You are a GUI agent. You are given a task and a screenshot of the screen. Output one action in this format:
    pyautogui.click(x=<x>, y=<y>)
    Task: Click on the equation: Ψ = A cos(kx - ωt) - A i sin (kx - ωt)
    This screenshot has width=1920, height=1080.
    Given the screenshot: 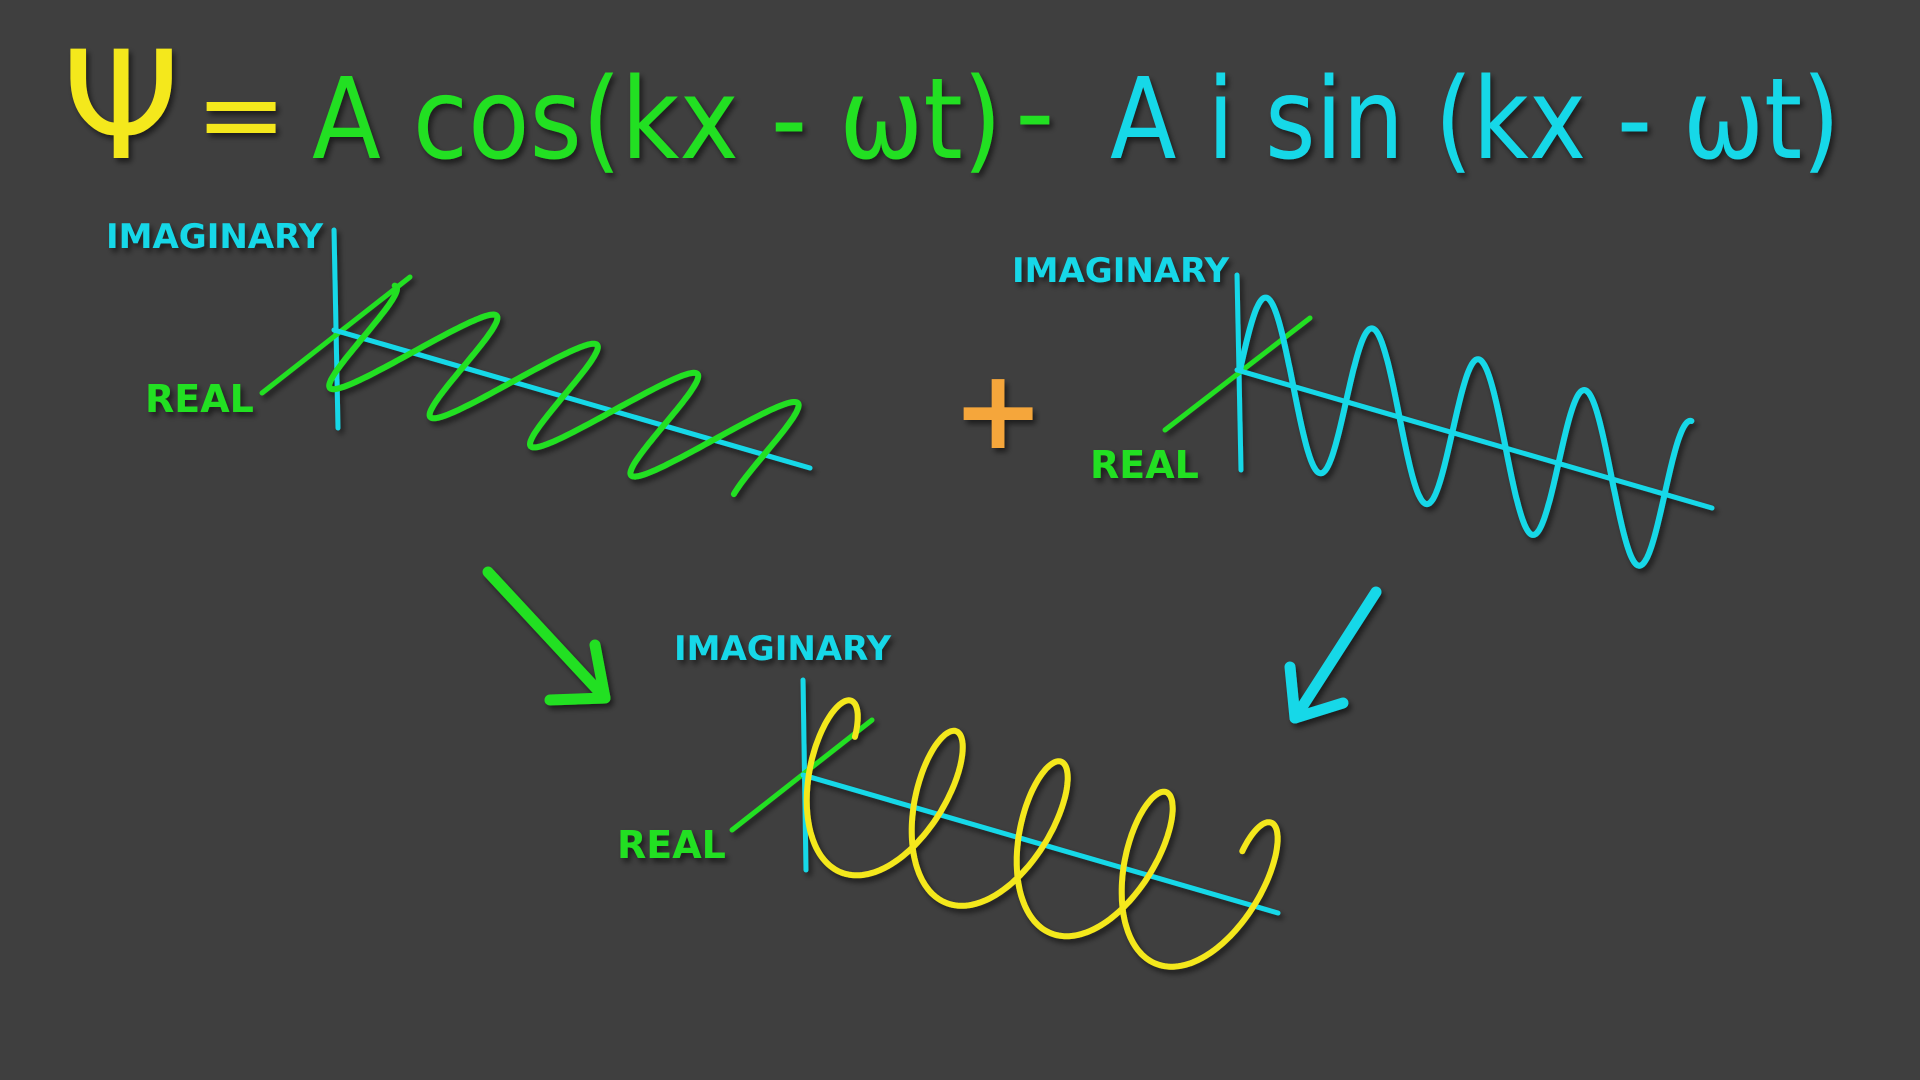 What is the action you would take?
    pyautogui.click(x=951, y=107)
    